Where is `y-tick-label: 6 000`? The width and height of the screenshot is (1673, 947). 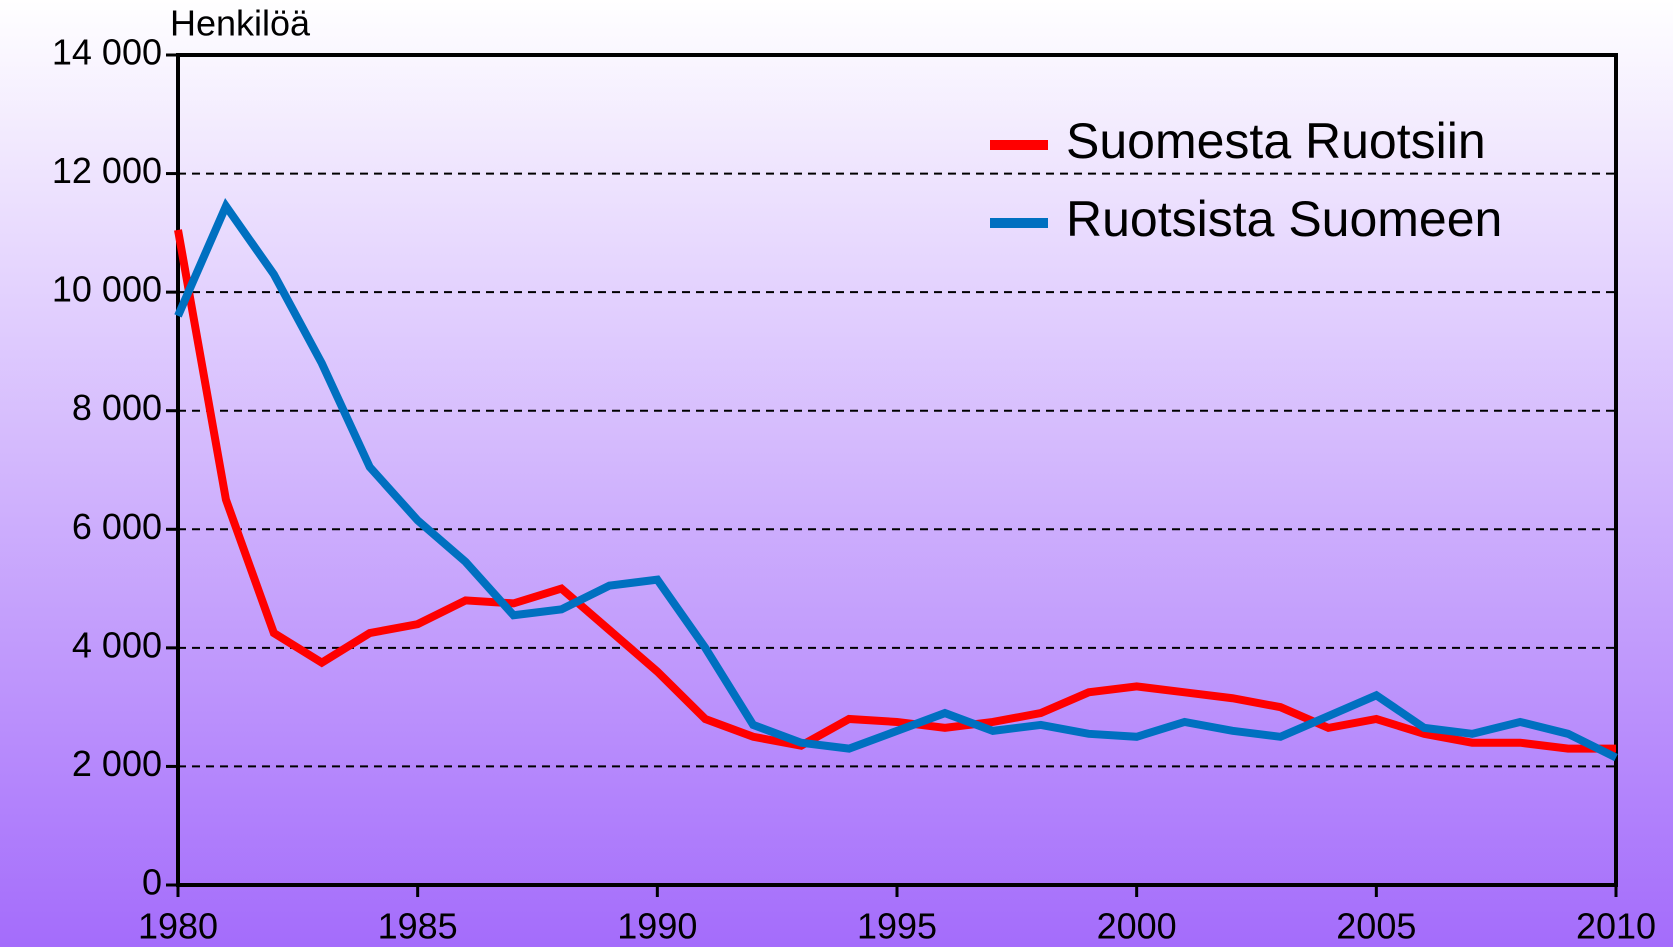
y-tick-label: 6 000 is located at coordinates (117, 526).